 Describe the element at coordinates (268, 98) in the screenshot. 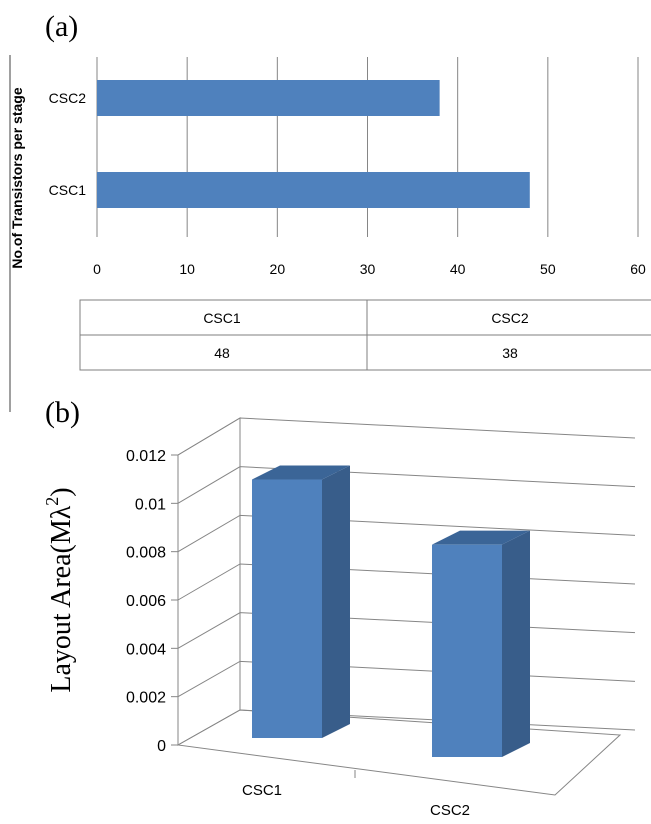

I see `panel-a-bar-csc2` at that location.